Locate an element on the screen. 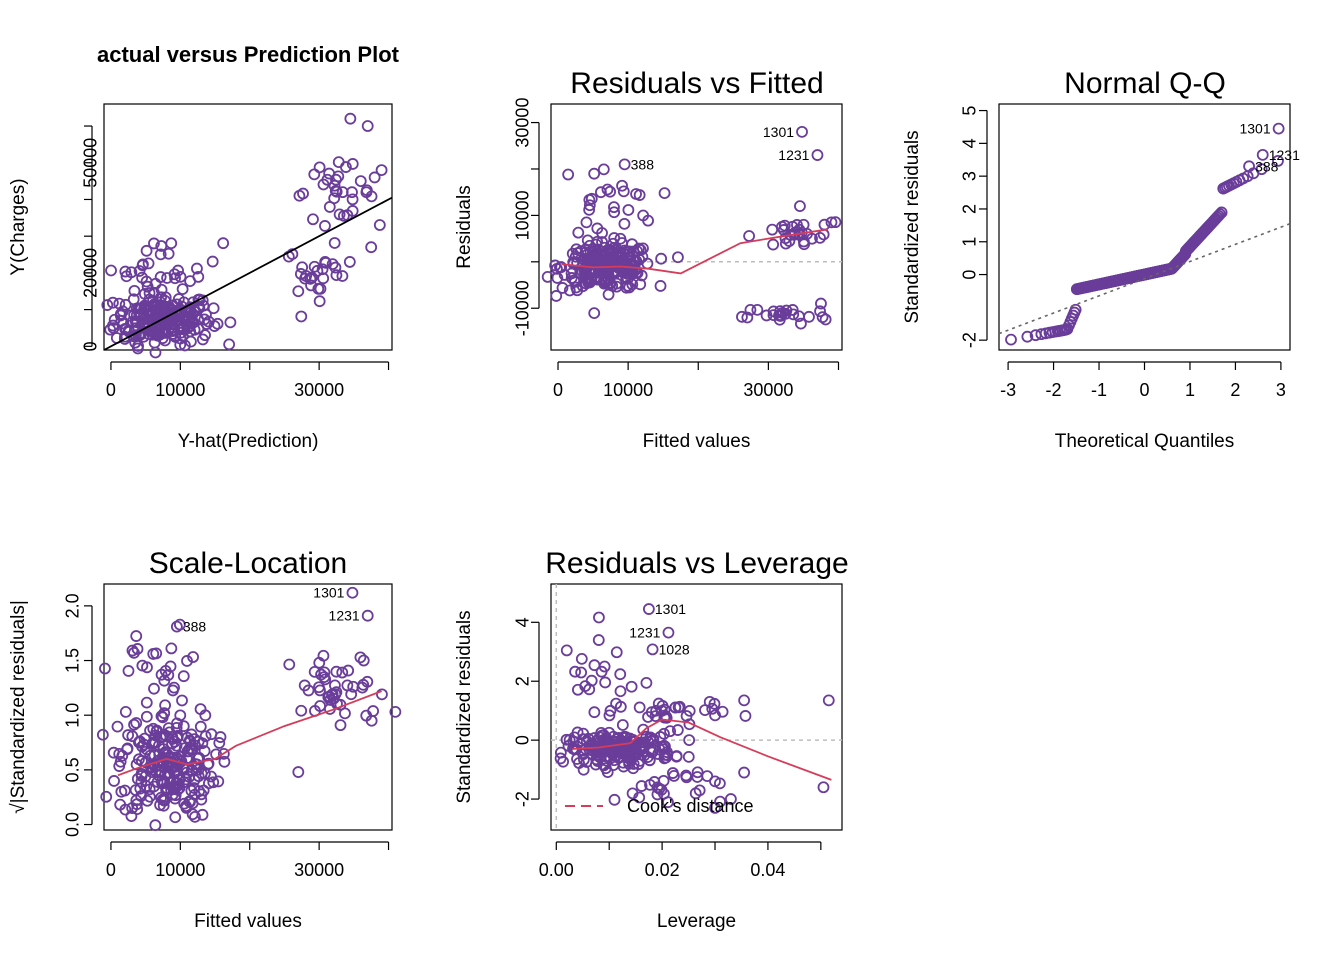  y-axis-label: Residuals is located at coordinates (464, 226).